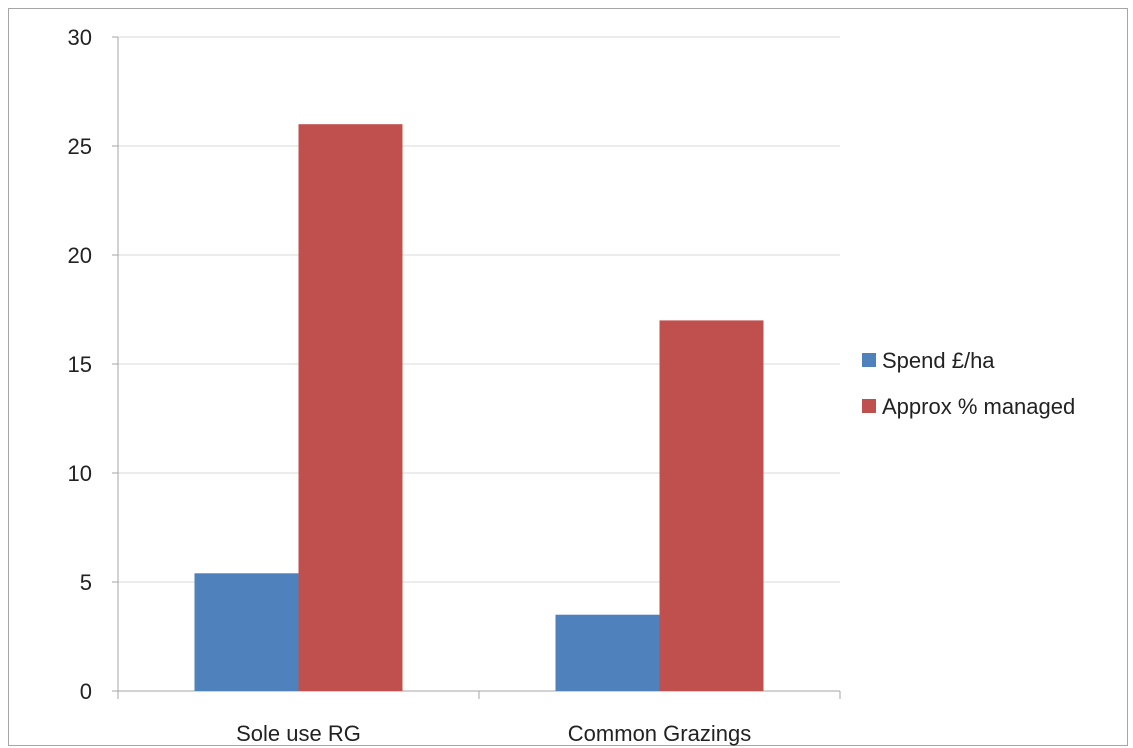 The image size is (1133, 748). What do you see at coordinates (80, 473) in the screenshot?
I see `y-tick-label: 10` at bounding box center [80, 473].